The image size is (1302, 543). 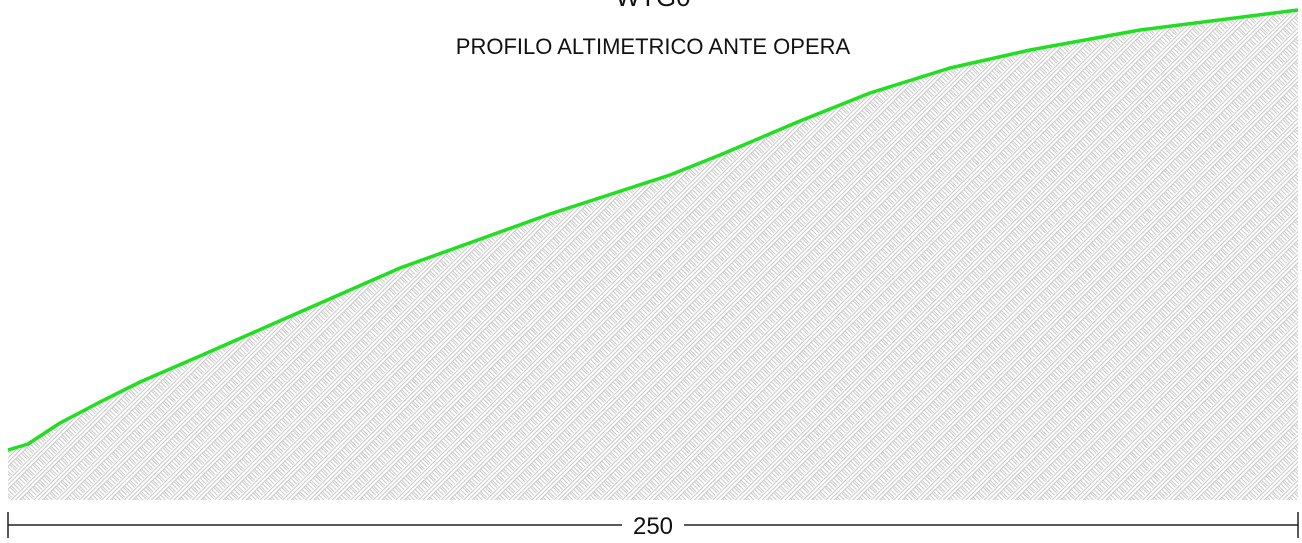 What do you see at coordinates (653, 526) in the screenshot?
I see `dimension-label: 250` at bounding box center [653, 526].